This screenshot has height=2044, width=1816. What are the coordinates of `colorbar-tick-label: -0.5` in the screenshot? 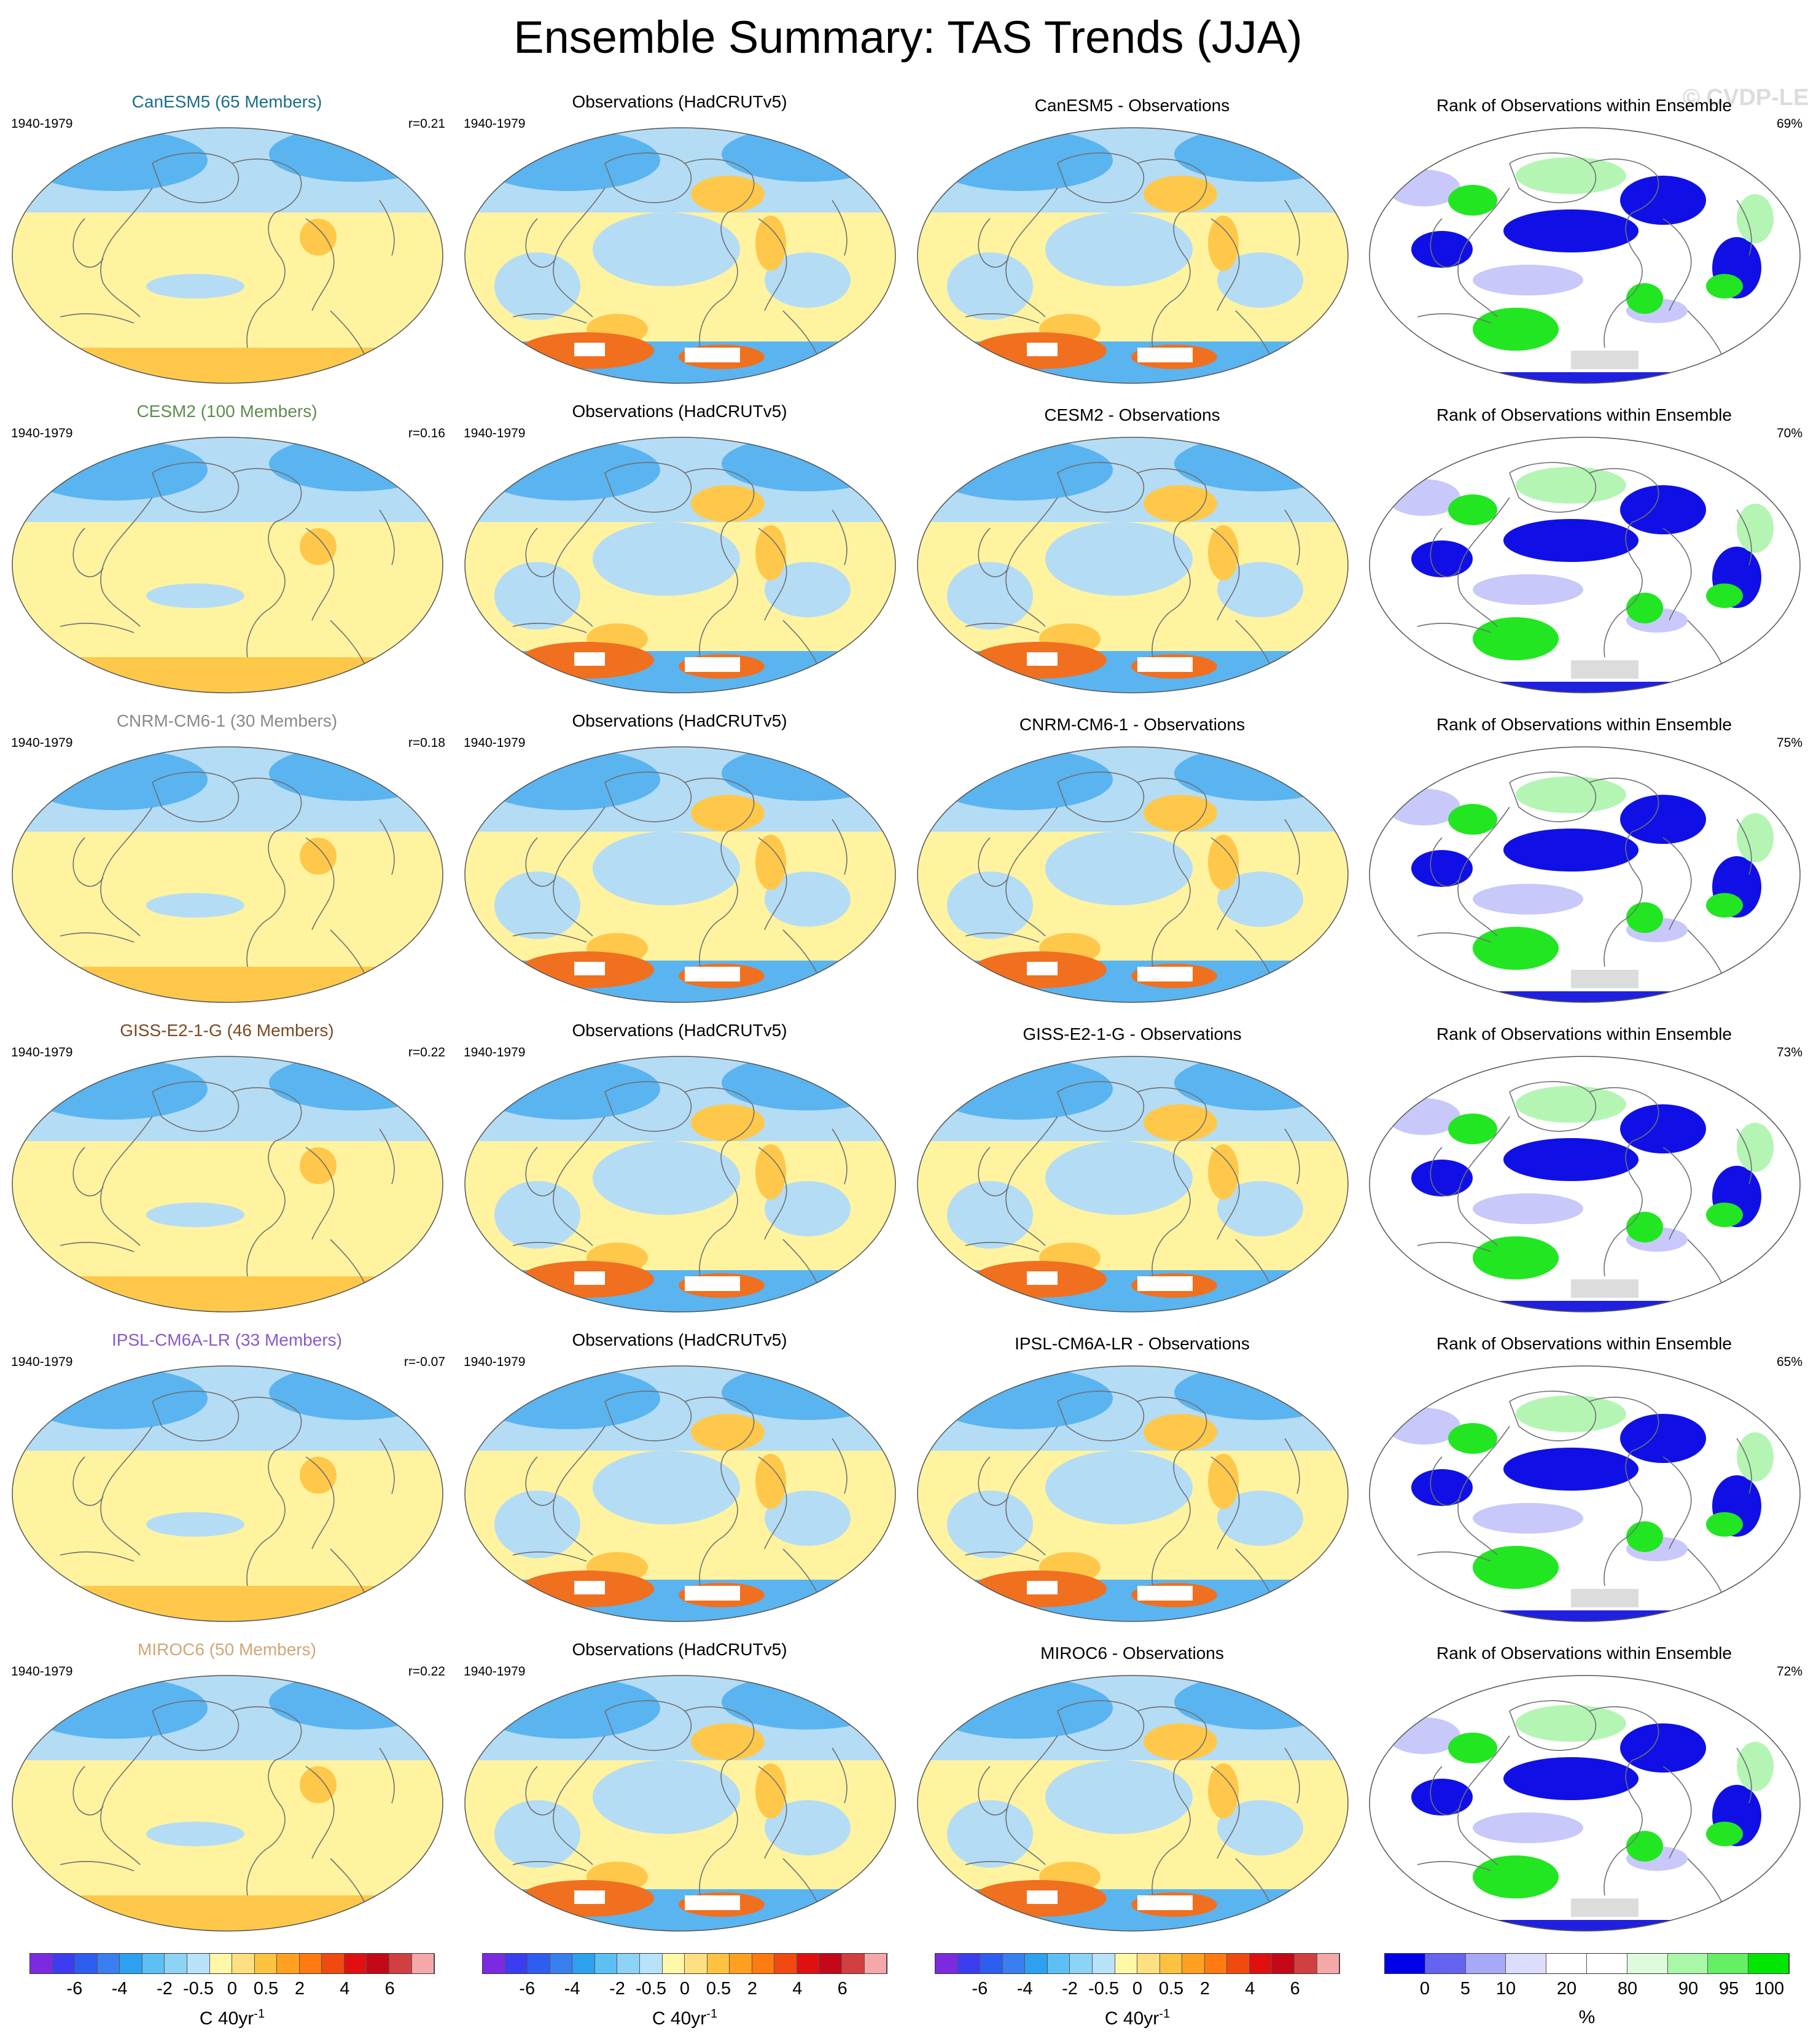 It's located at (198, 1989).